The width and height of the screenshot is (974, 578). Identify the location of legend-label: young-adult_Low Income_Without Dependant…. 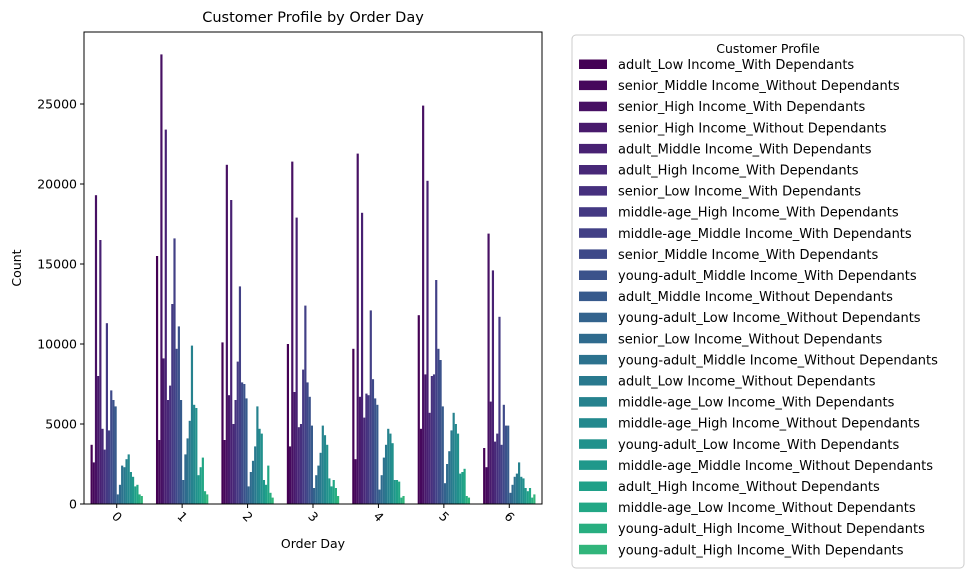
(769, 318).